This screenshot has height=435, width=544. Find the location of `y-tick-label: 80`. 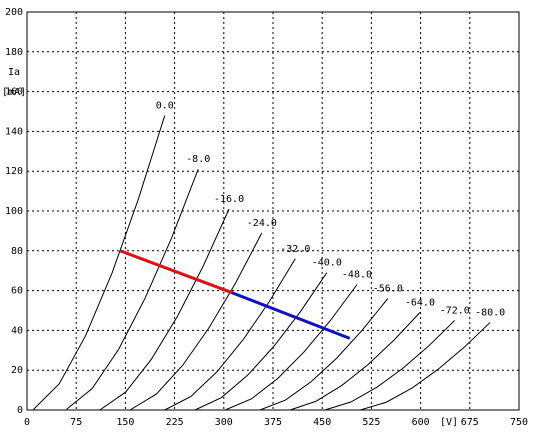

y-tick-label: 80 is located at coordinates (17, 251).